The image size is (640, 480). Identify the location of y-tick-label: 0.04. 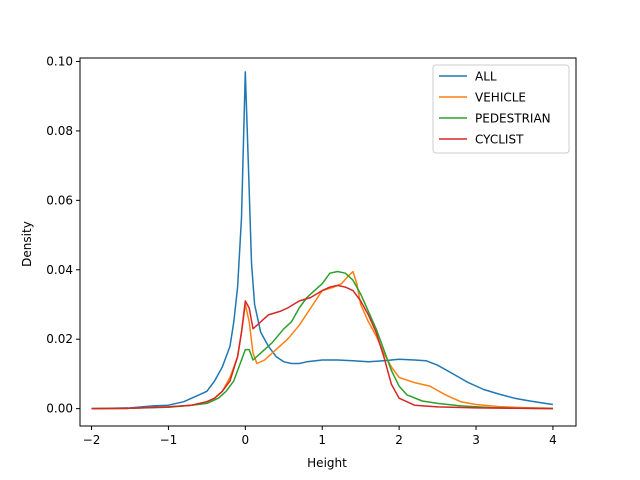
(59, 270).